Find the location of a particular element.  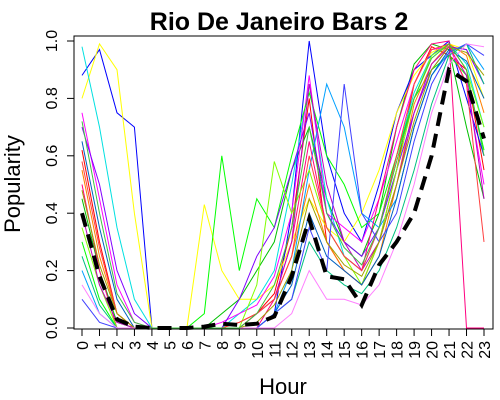

x-axis: 0 1 2 3 4 5 6 7 8 9 10 11 12 13 14 15 16 17 18 19 20 21 22 23 is located at coordinates (284, 343).